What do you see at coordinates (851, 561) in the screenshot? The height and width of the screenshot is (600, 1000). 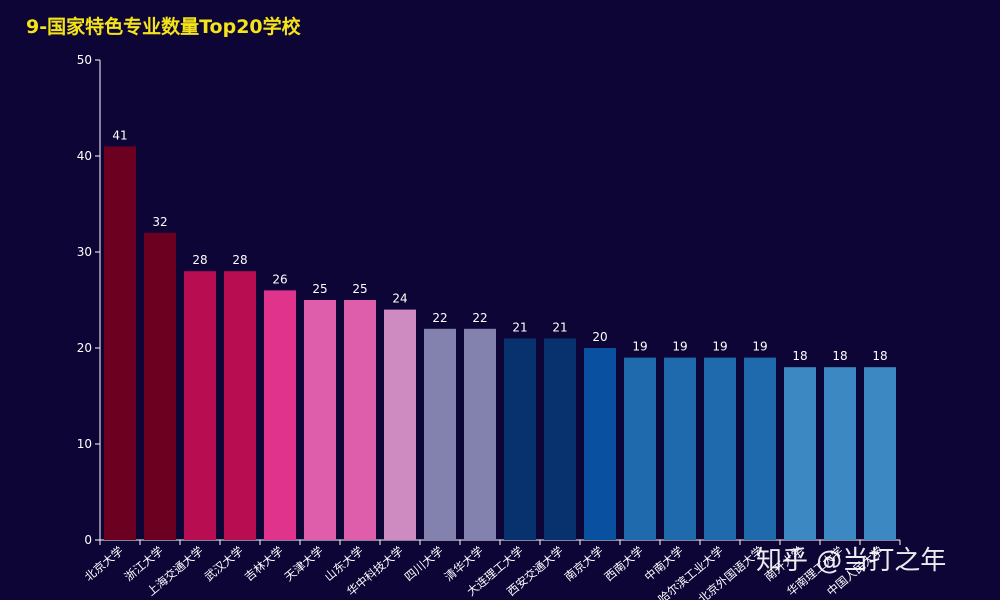 I see `watermark: 知乎 @当打之年` at bounding box center [851, 561].